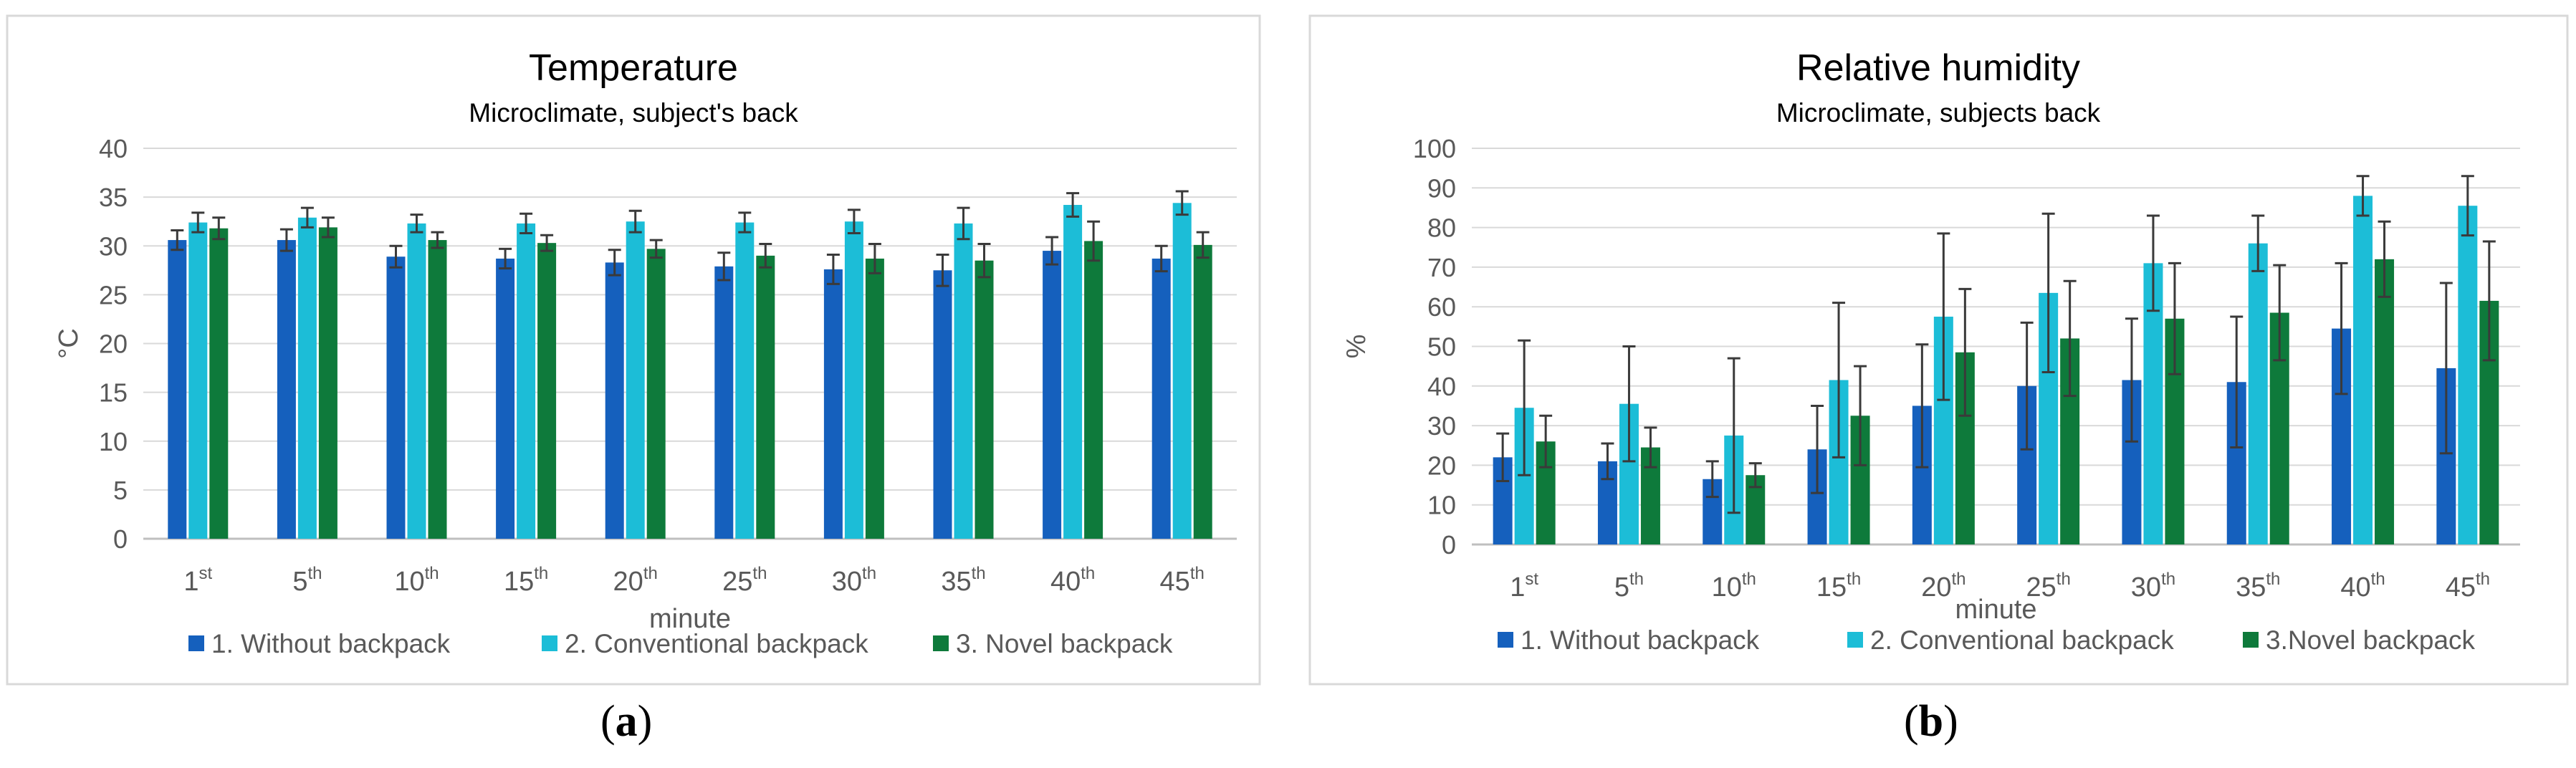 Image resolution: width=2576 pixels, height=768 pixels. I want to click on y-tick-label: 90, so click(1441, 188).